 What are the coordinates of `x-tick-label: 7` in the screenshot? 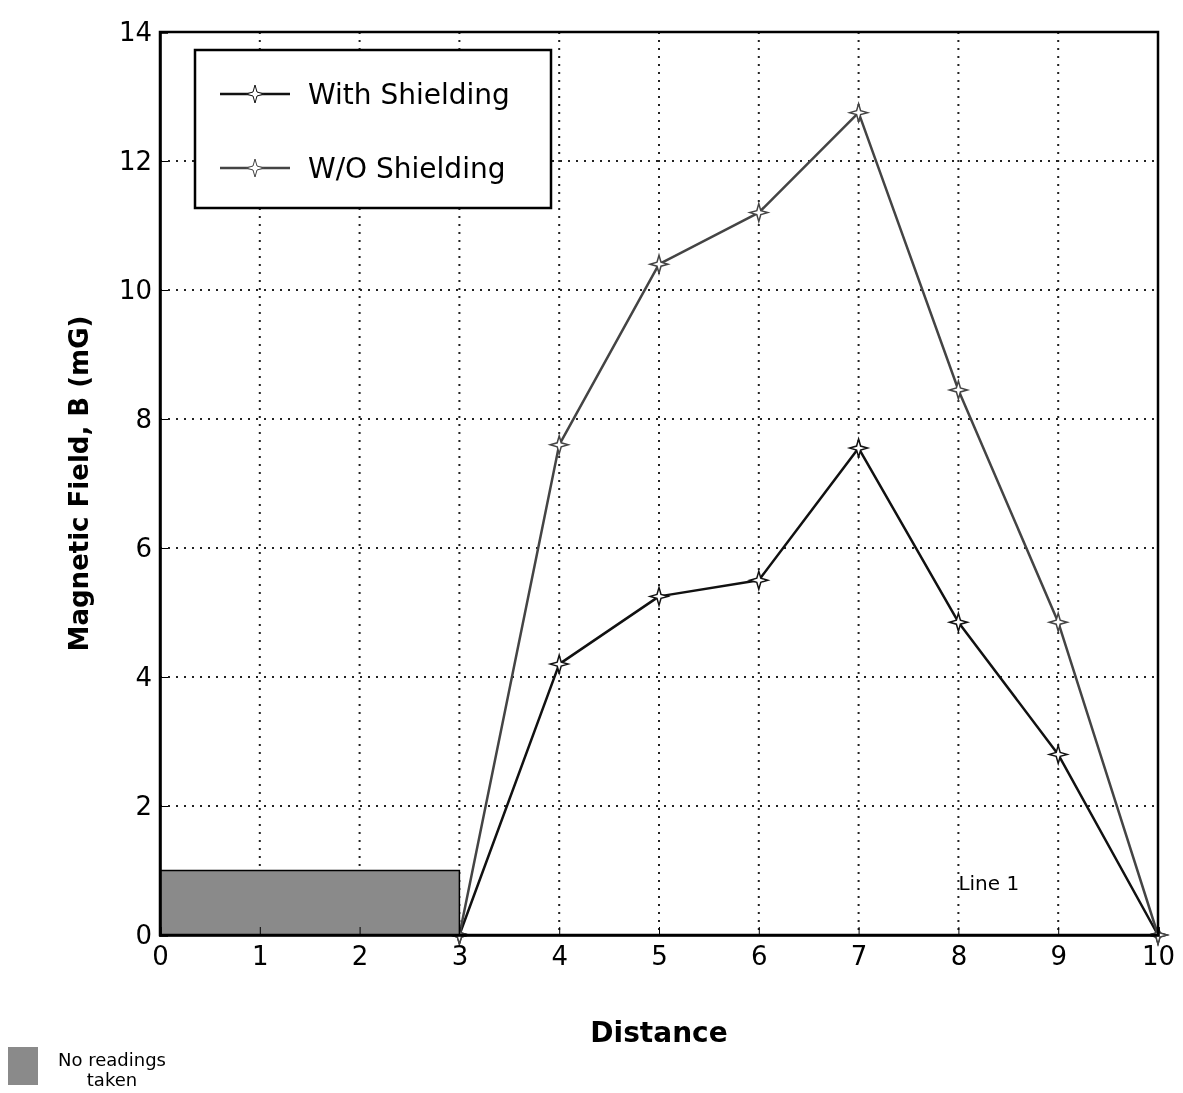 It's located at (859, 956).